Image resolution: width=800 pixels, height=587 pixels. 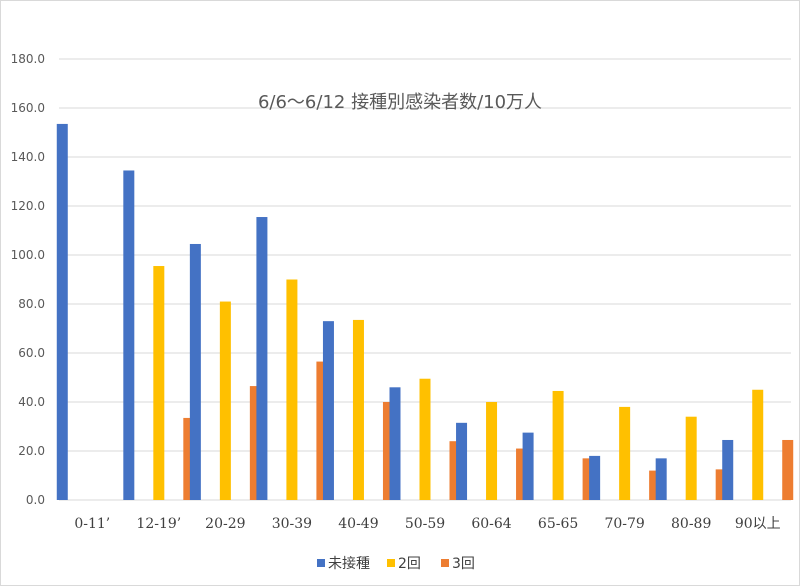 I want to click on x-tick-label: 50-59, so click(x=425, y=524).